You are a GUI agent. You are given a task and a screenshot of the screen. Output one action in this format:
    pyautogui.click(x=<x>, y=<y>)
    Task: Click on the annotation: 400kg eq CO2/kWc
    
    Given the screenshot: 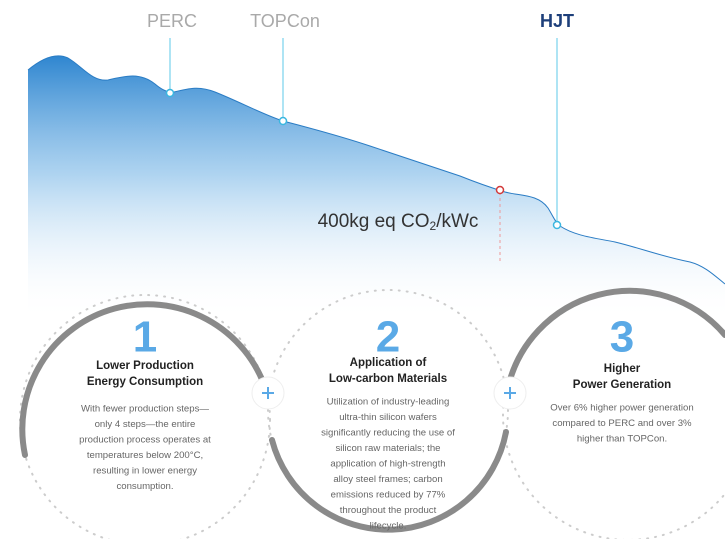 What is the action you would take?
    pyautogui.click(x=398, y=222)
    